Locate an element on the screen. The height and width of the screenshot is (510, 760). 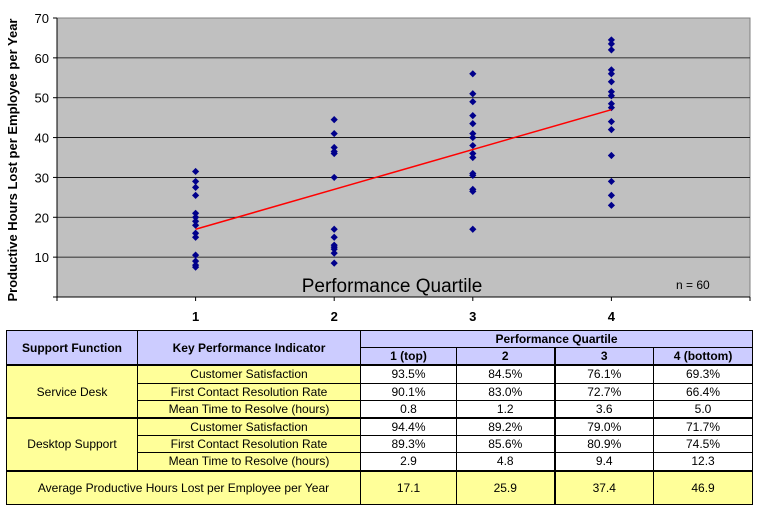
x-tick-label: 3 is located at coordinates (472, 316).